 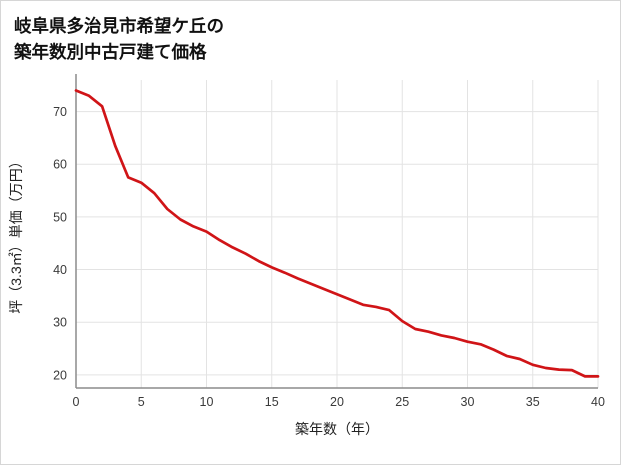 I want to click on x-tick-label: 10, so click(x=207, y=402).